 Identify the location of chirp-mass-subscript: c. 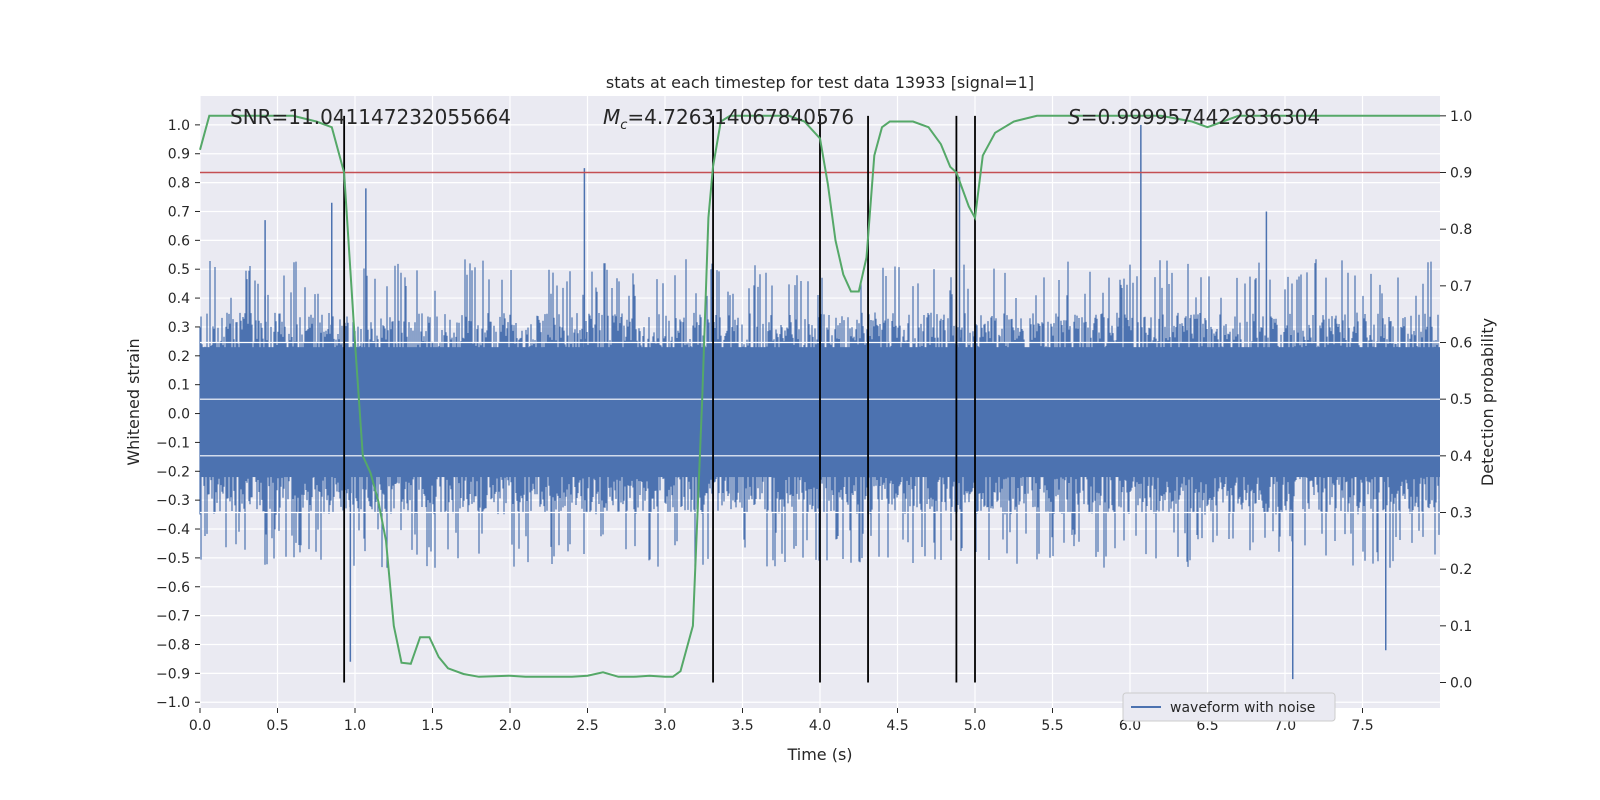
(623, 125).